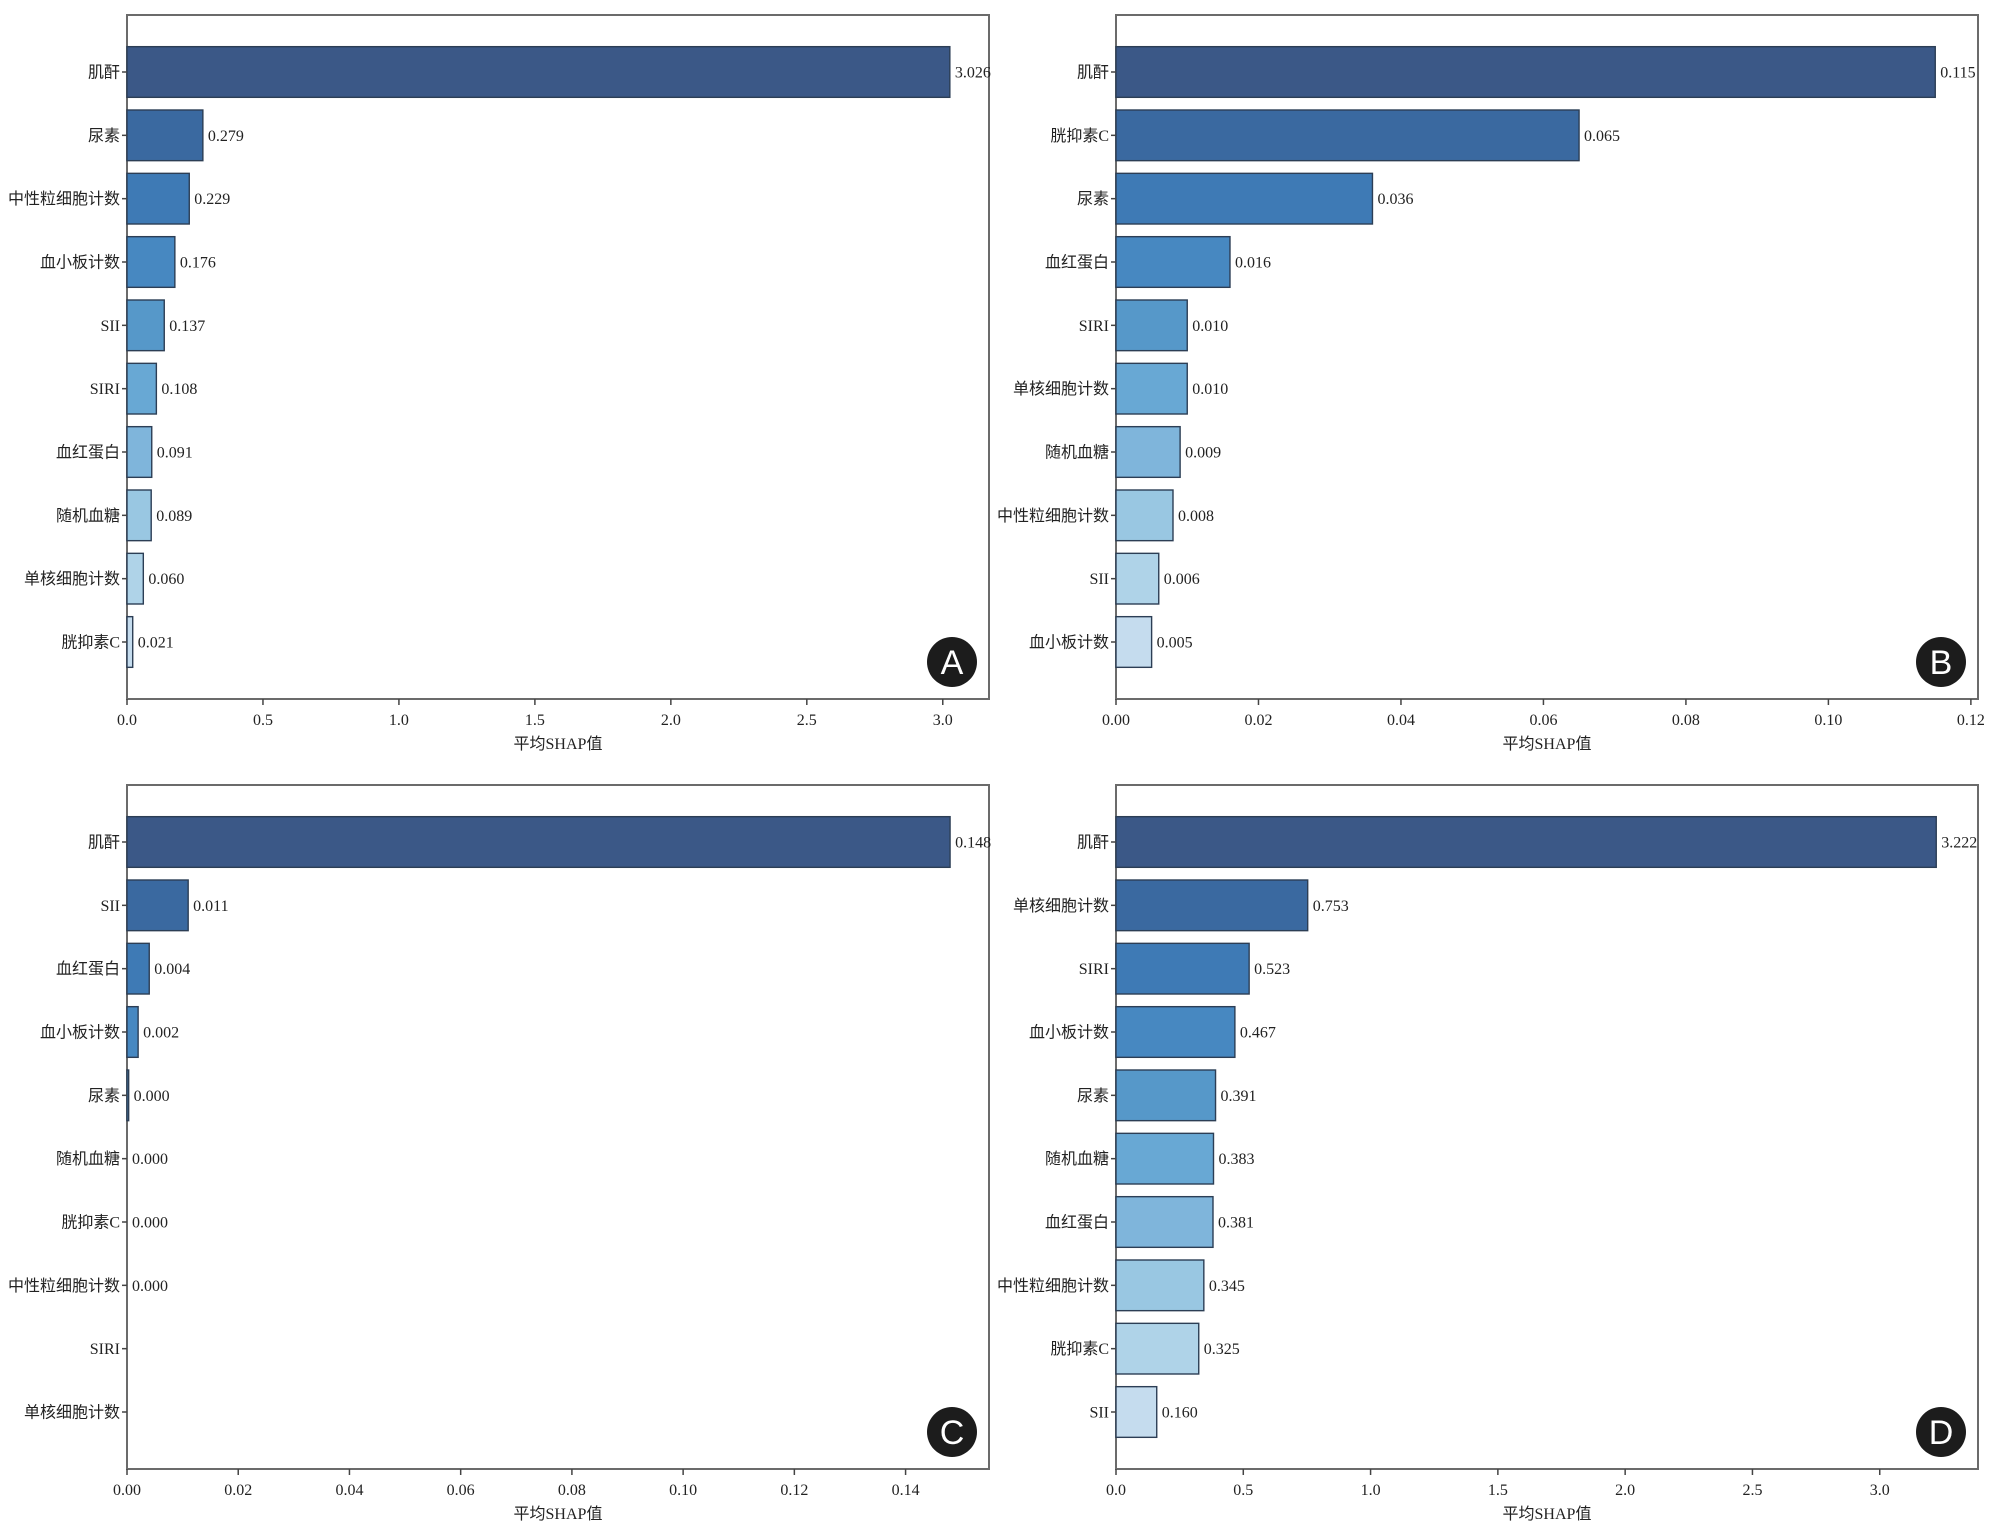  I want to click on category-label: SII, so click(1099, 579).